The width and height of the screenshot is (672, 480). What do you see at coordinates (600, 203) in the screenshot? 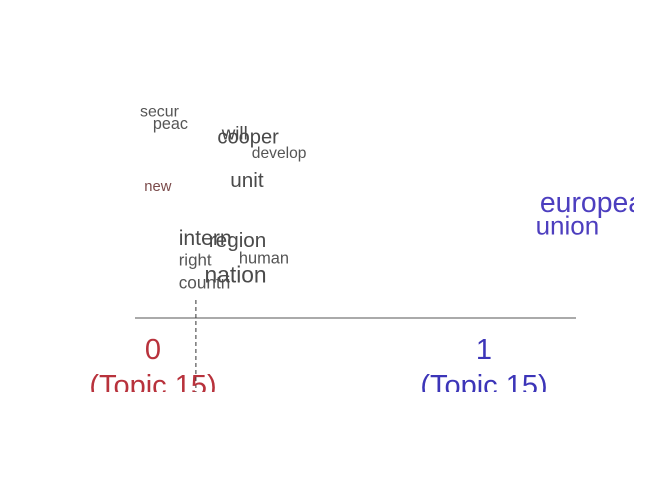
I see `word-label: european` at bounding box center [600, 203].